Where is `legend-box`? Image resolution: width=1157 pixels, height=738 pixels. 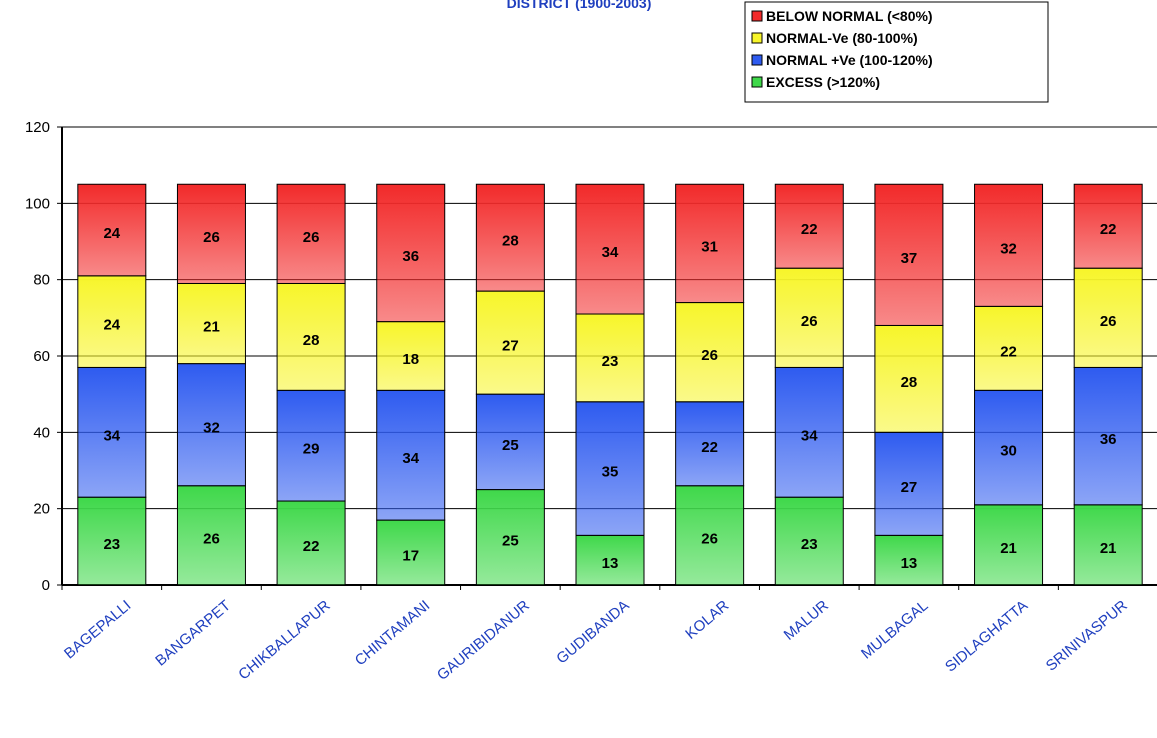 legend-box is located at coordinates (896, 52).